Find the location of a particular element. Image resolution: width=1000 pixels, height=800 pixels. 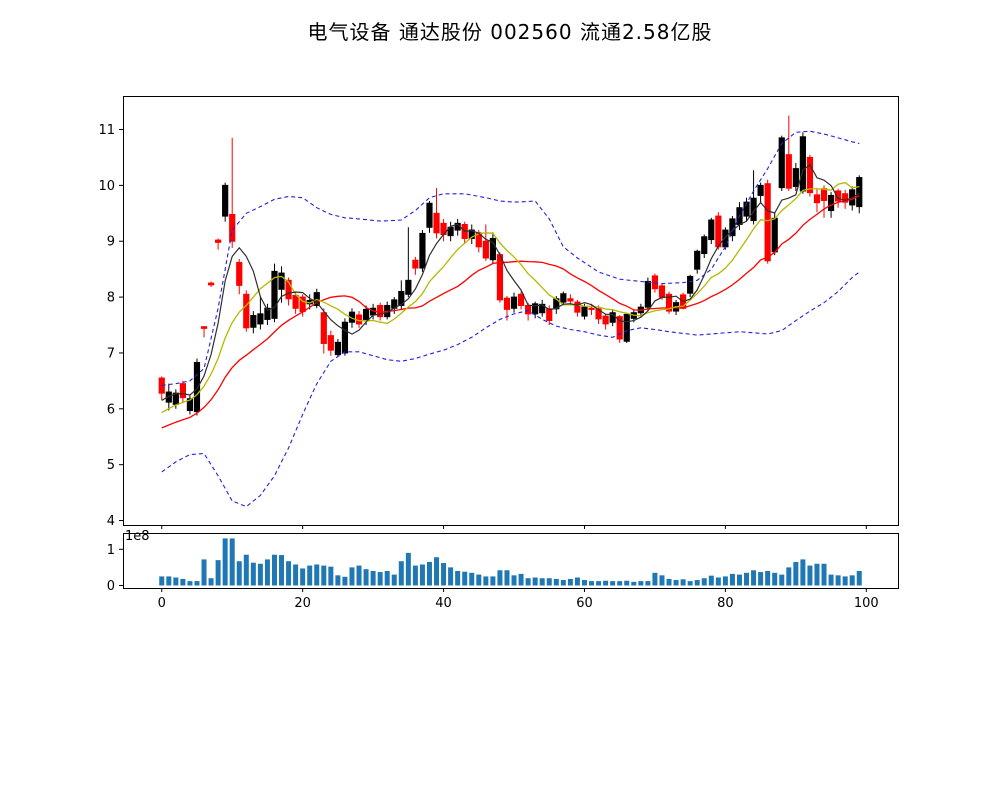

x-tick-label: 100 is located at coordinates (866, 603).